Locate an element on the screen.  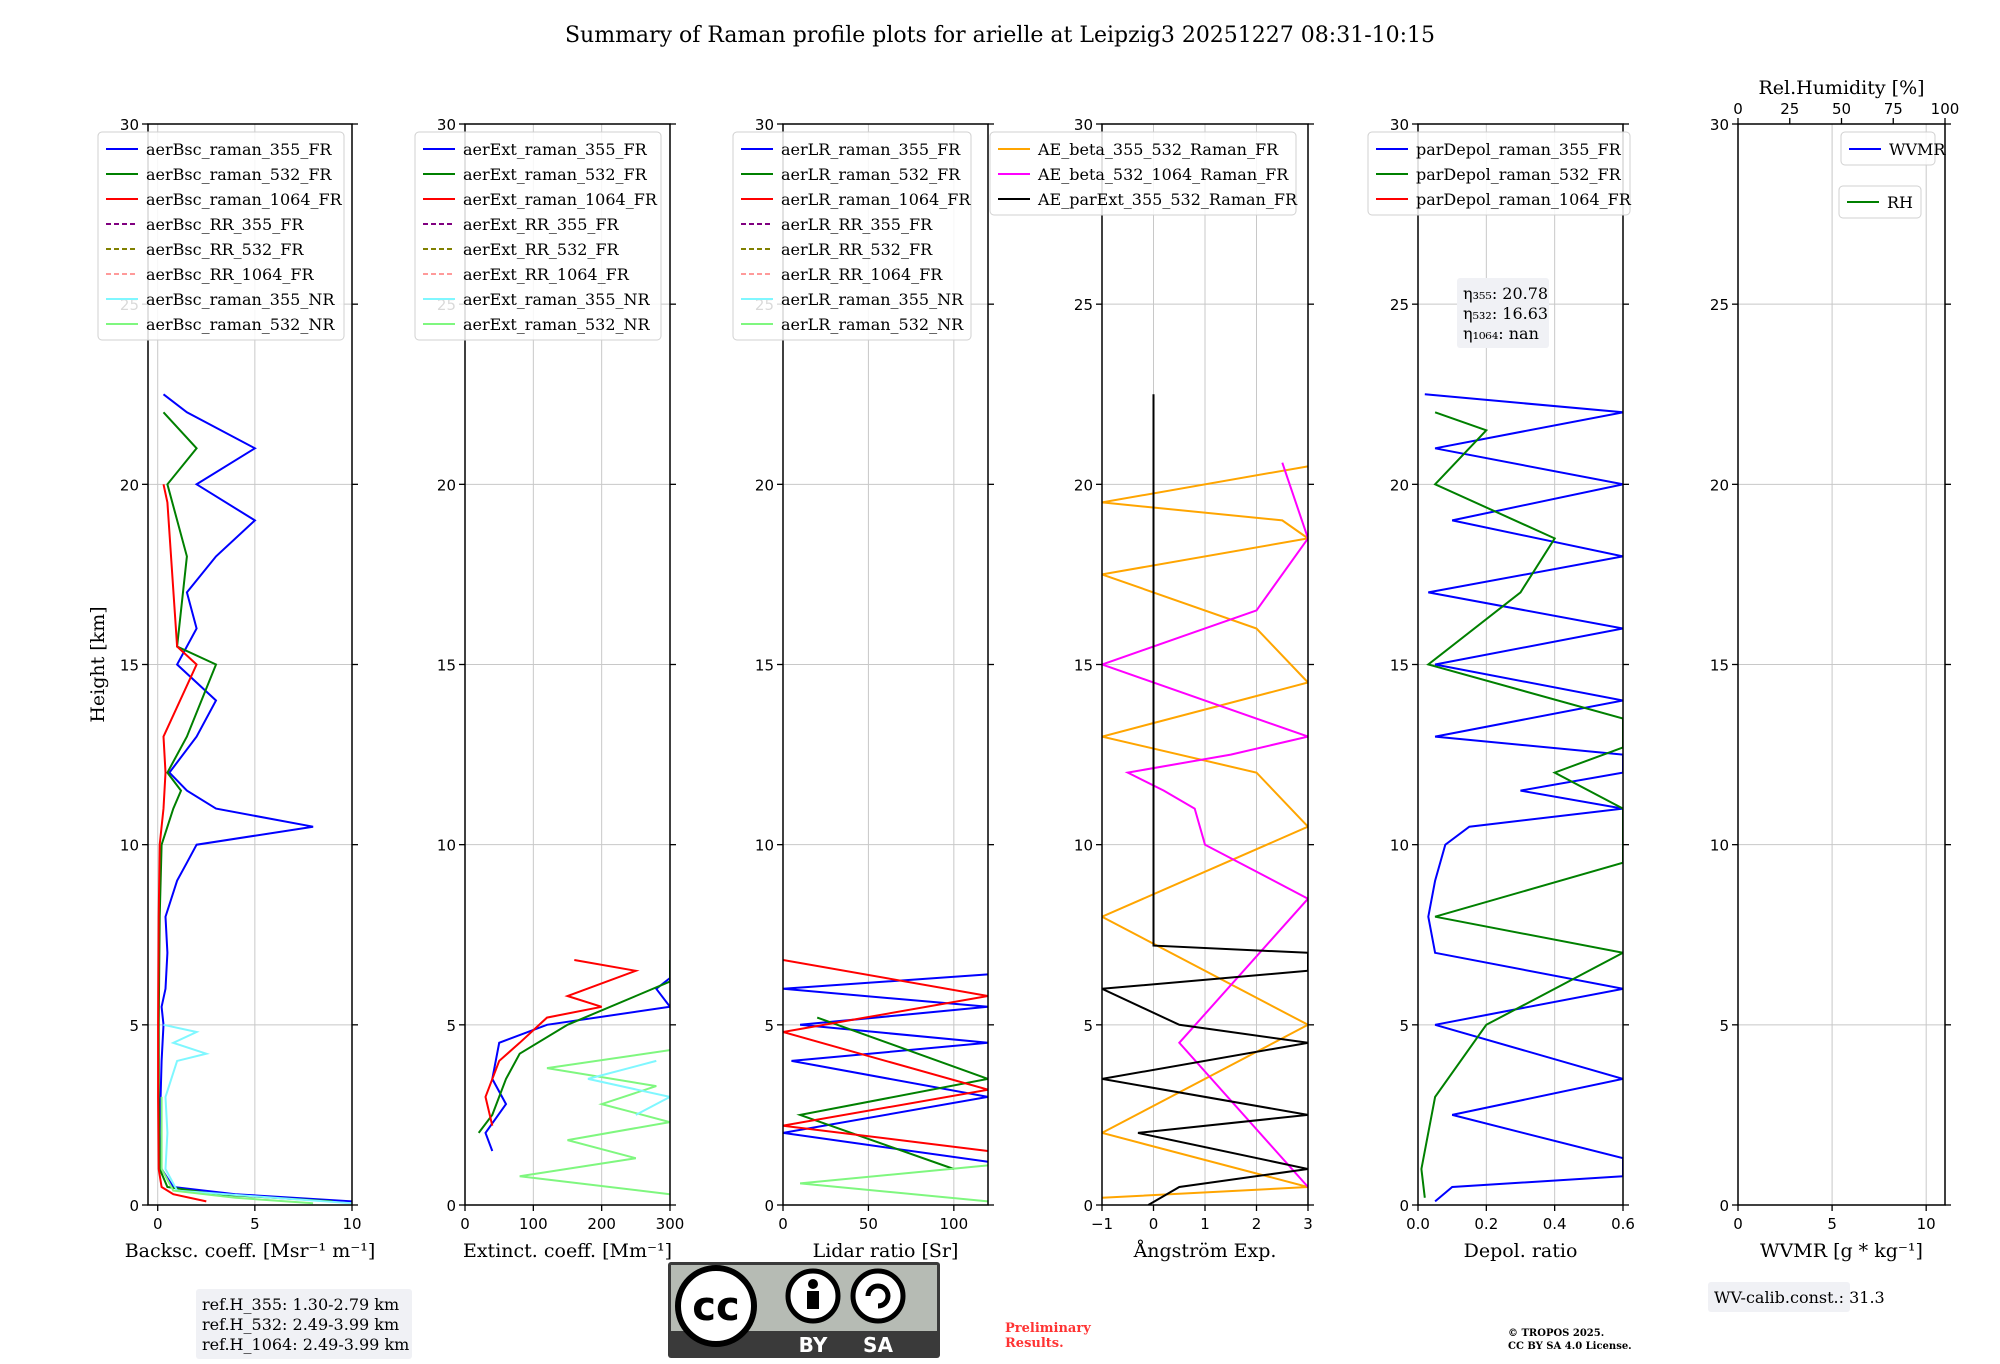
legend-label: aerBsc_raman_1064_FR is located at coordinates (244, 199).